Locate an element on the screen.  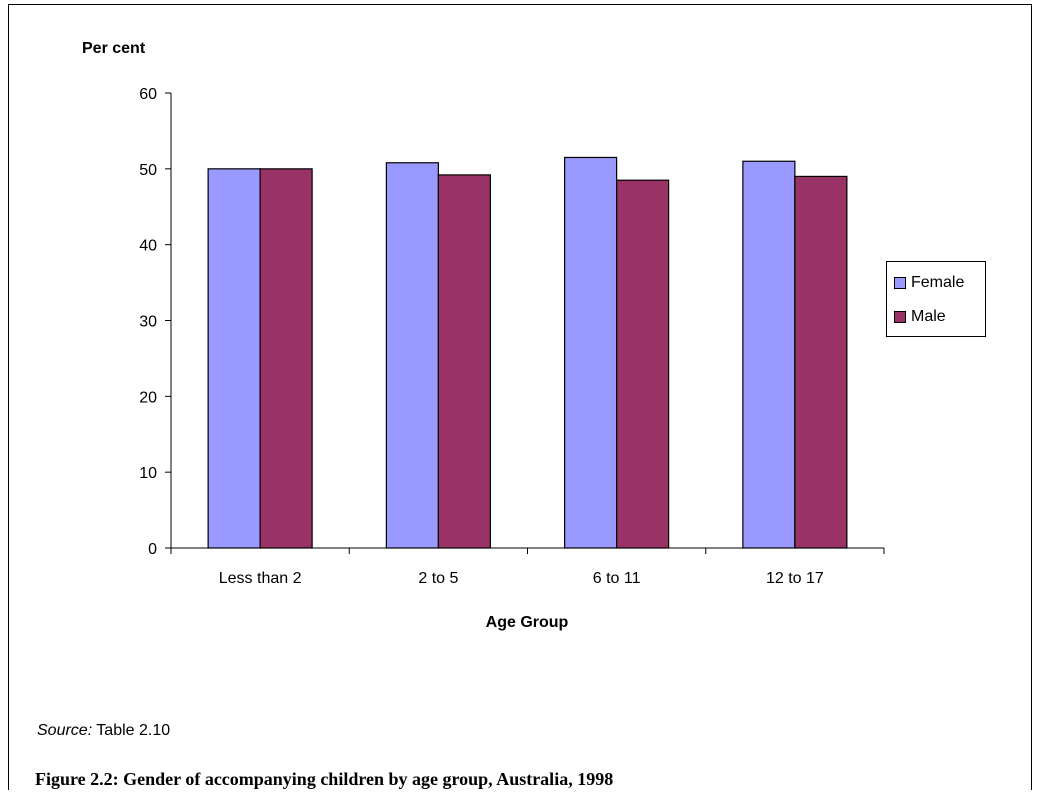
y-tick-label: 20 is located at coordinates (148, 397).